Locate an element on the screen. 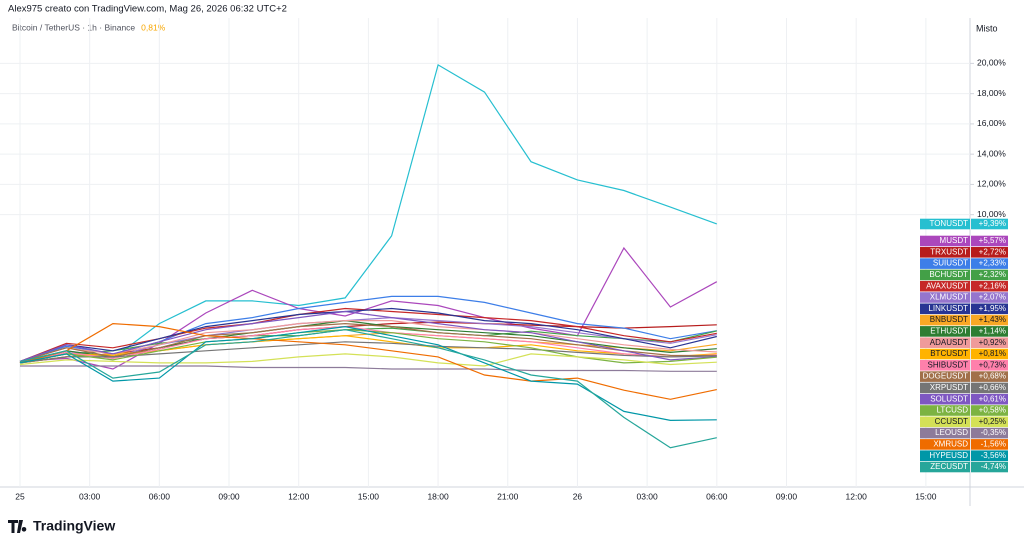 Image resolution: width=1024 pixels, height=546 pixels. legend-label: TRXUSDT is located at coordinates (949, 251).